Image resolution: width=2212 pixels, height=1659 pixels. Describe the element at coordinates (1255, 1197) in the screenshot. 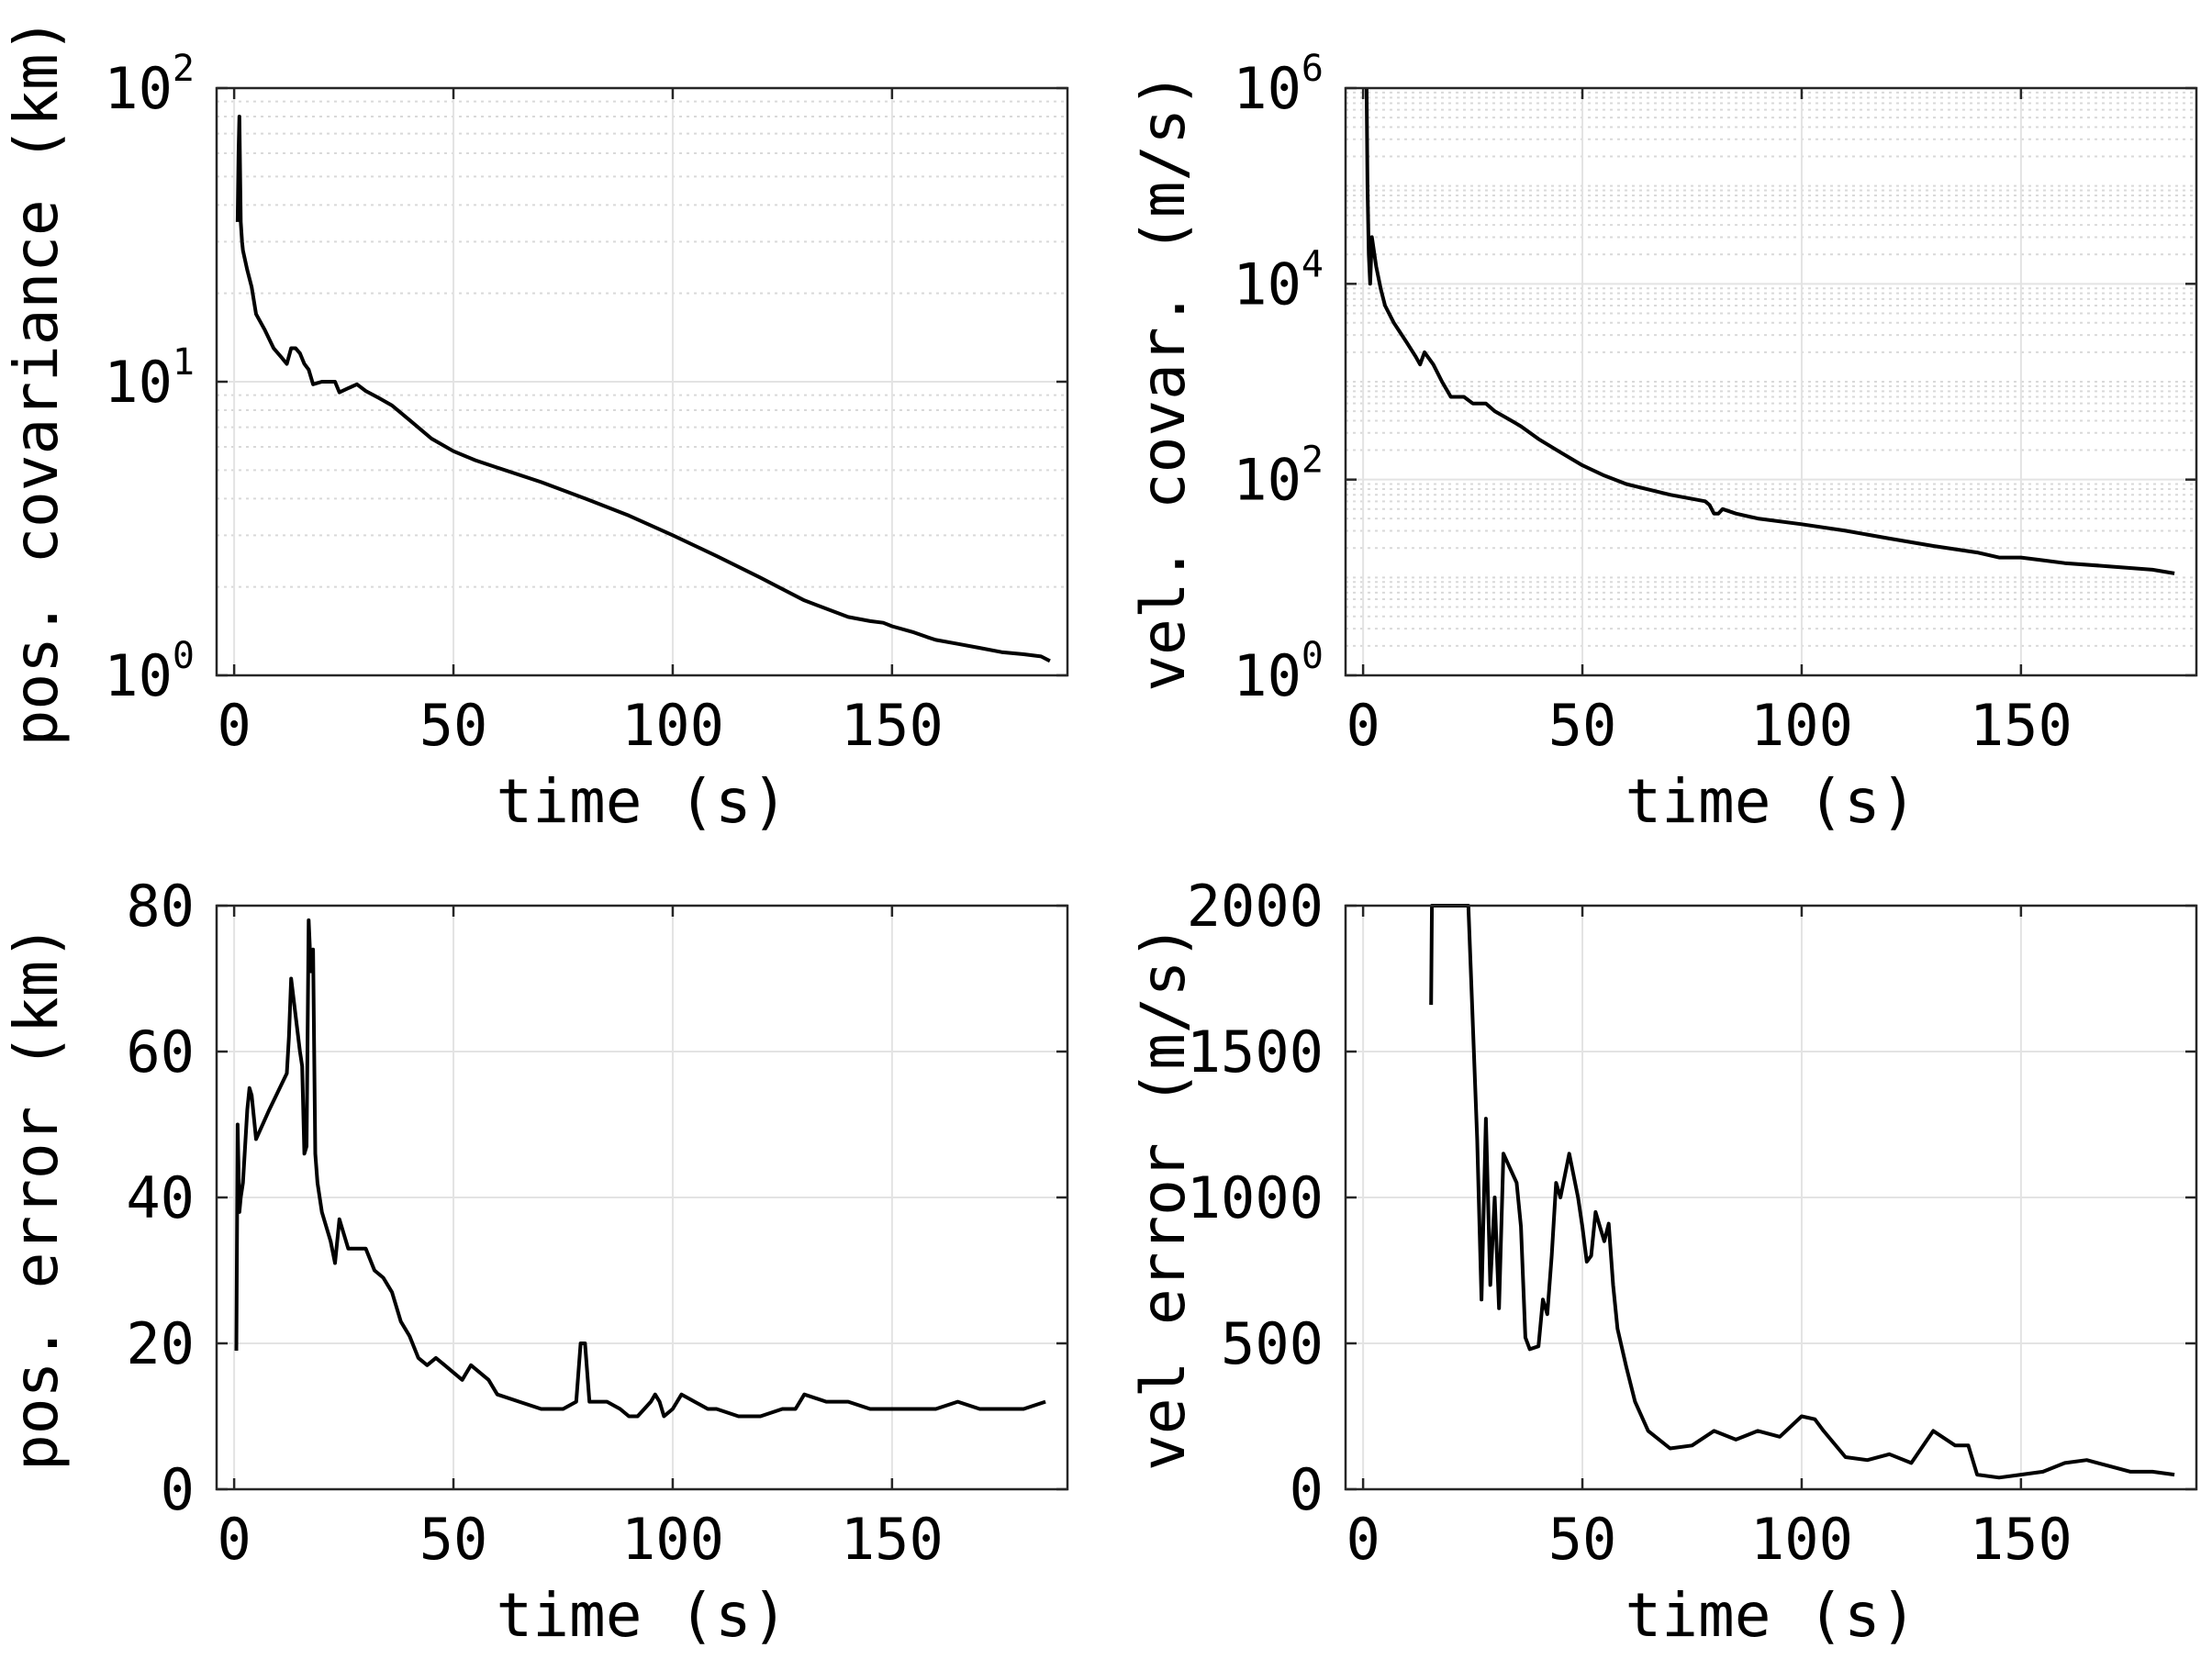

I see `y-tick-label: 1000` at that location.